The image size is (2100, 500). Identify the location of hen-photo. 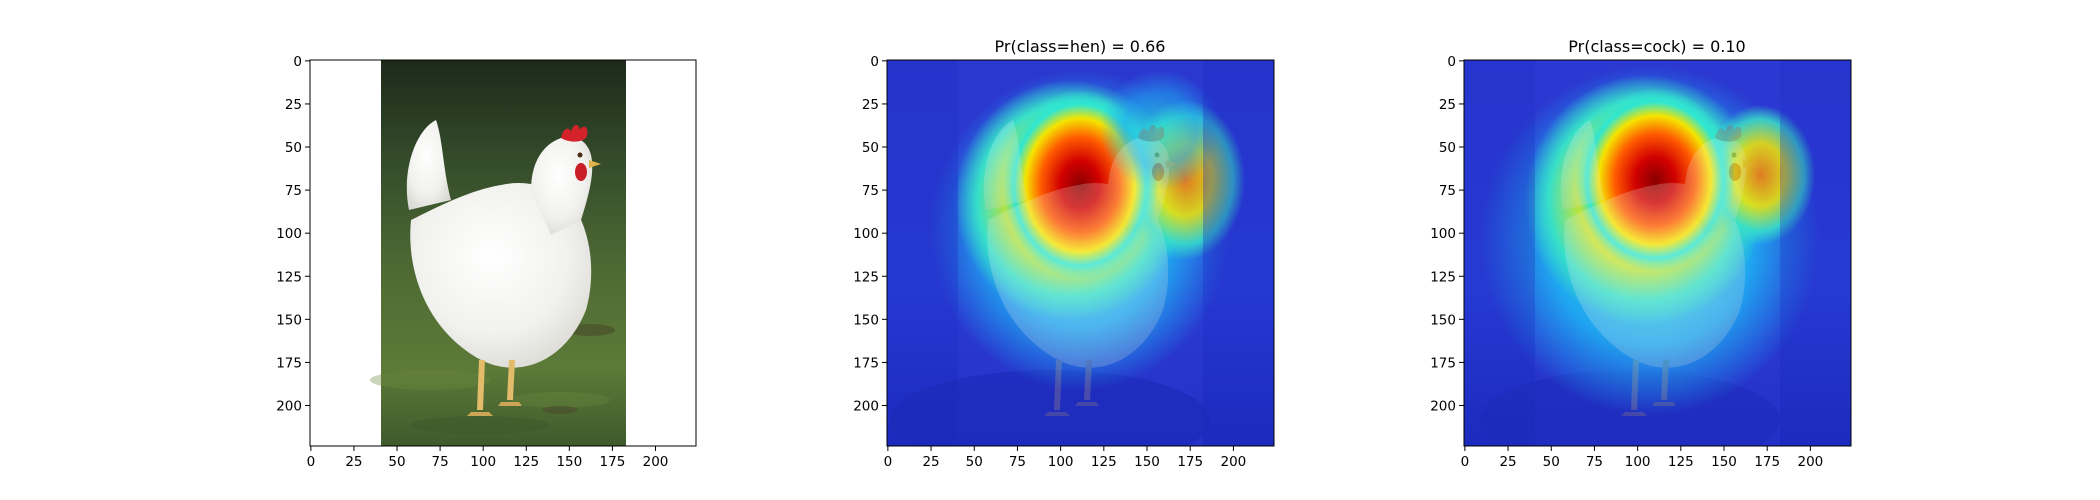
(498, 253).